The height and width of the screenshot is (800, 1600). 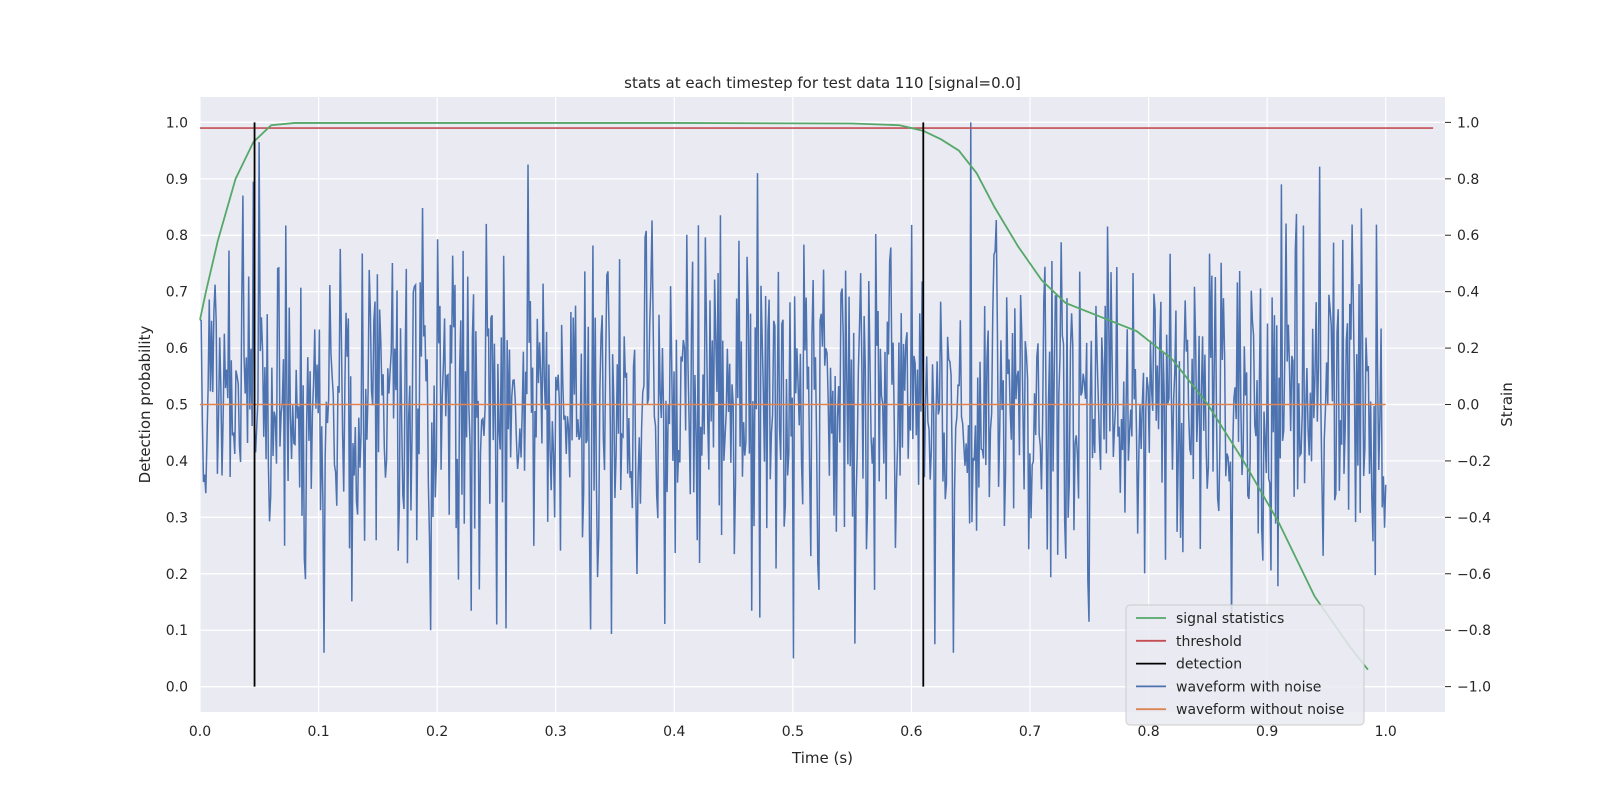 I want to click on y2-tick-label: −0.2, so click(x=1474, y=462).